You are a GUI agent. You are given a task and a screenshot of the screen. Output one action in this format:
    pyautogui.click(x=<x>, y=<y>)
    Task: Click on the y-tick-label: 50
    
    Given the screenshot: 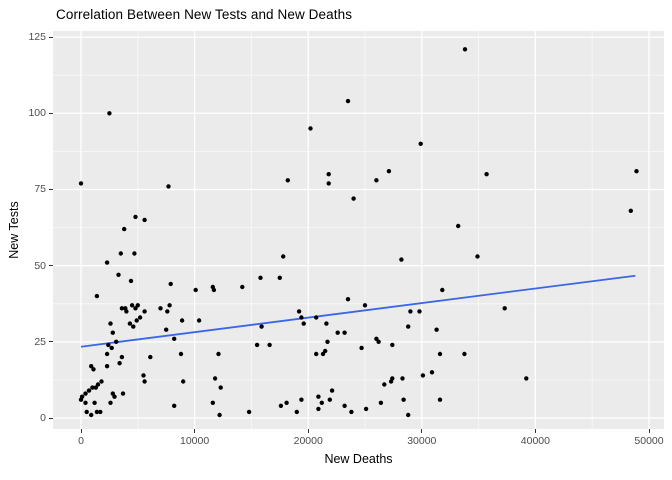 What is the action you would take?
    pyautogui.click(x=40, y=265)
    